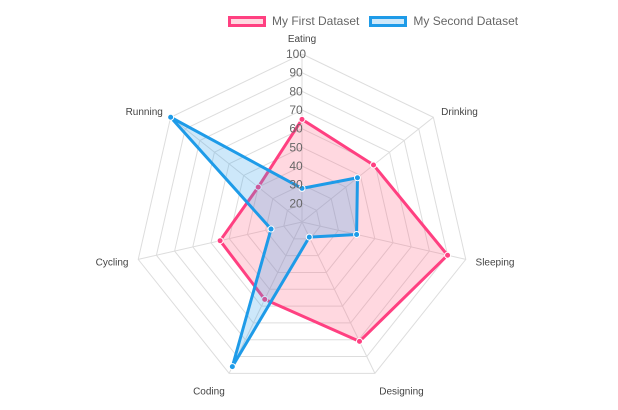 This screenshot has height=410, width=618. What do you see at coordinates (296, 166) in the screenshot?
I see `tick-label-40: 40` at bounding box center [296, 166].